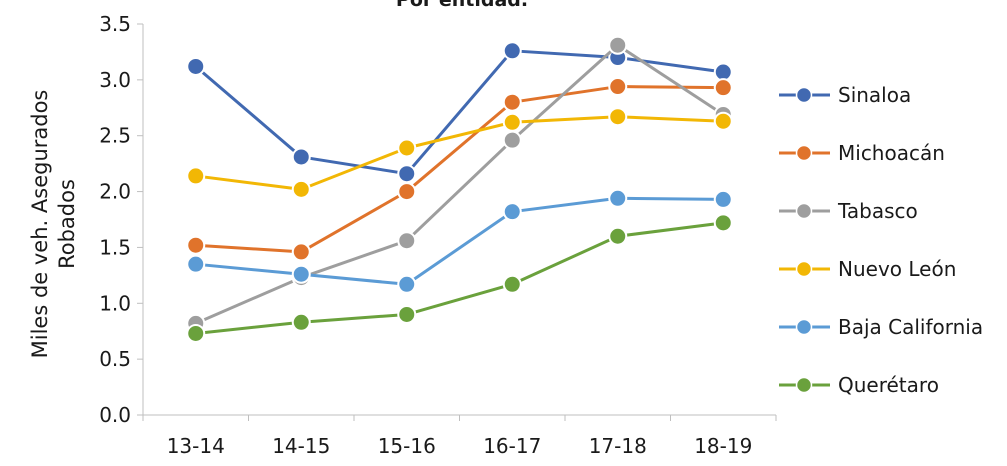 The width and height of the screenshot is (1007, 466). I want to click on x-tick-label: 16-17, so click(512, 446).